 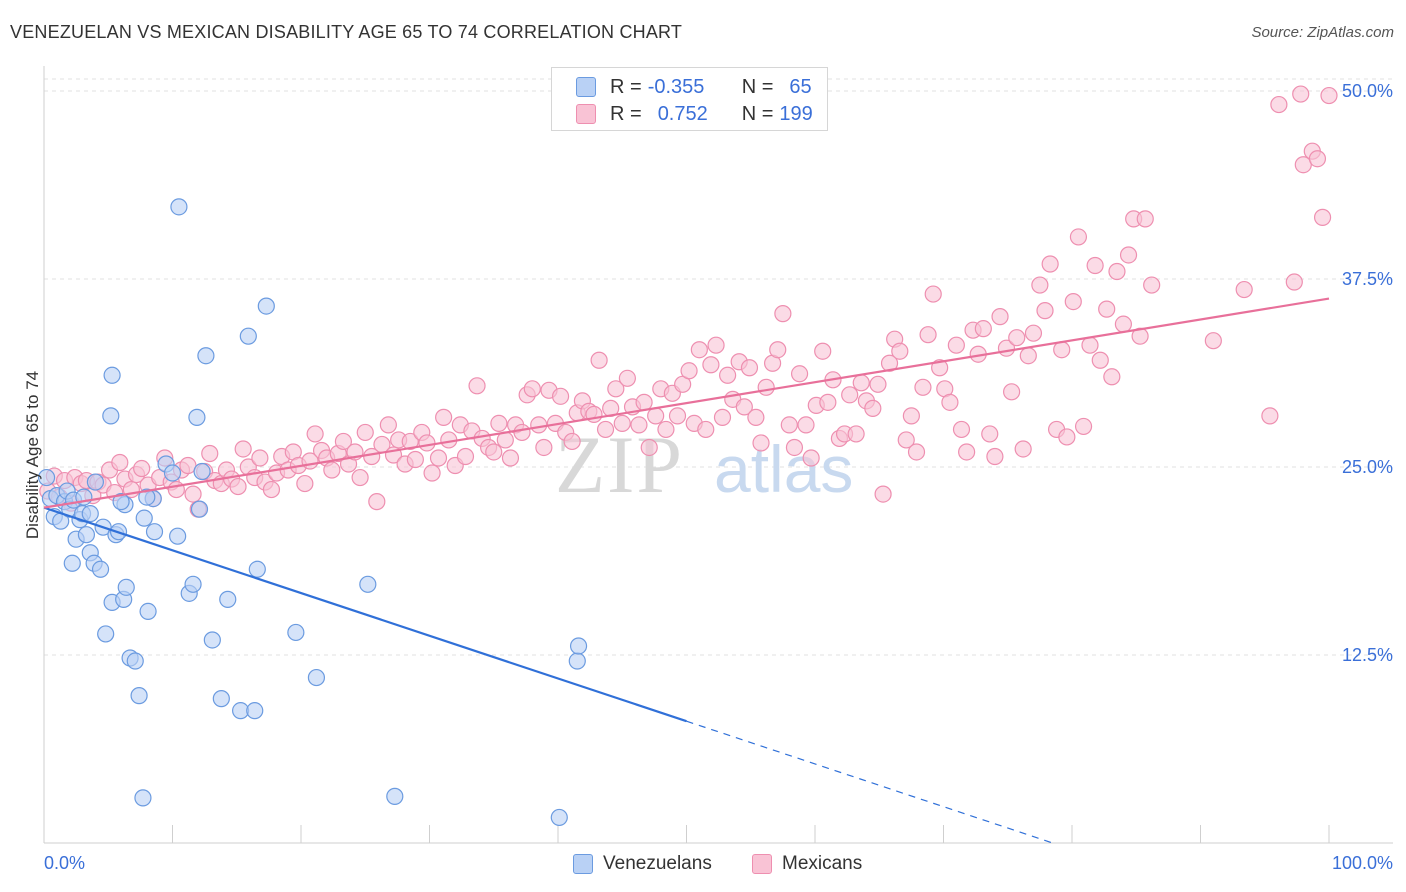 I want to click on y-tick-label: 37.5%, so click(x=1367, y=279).